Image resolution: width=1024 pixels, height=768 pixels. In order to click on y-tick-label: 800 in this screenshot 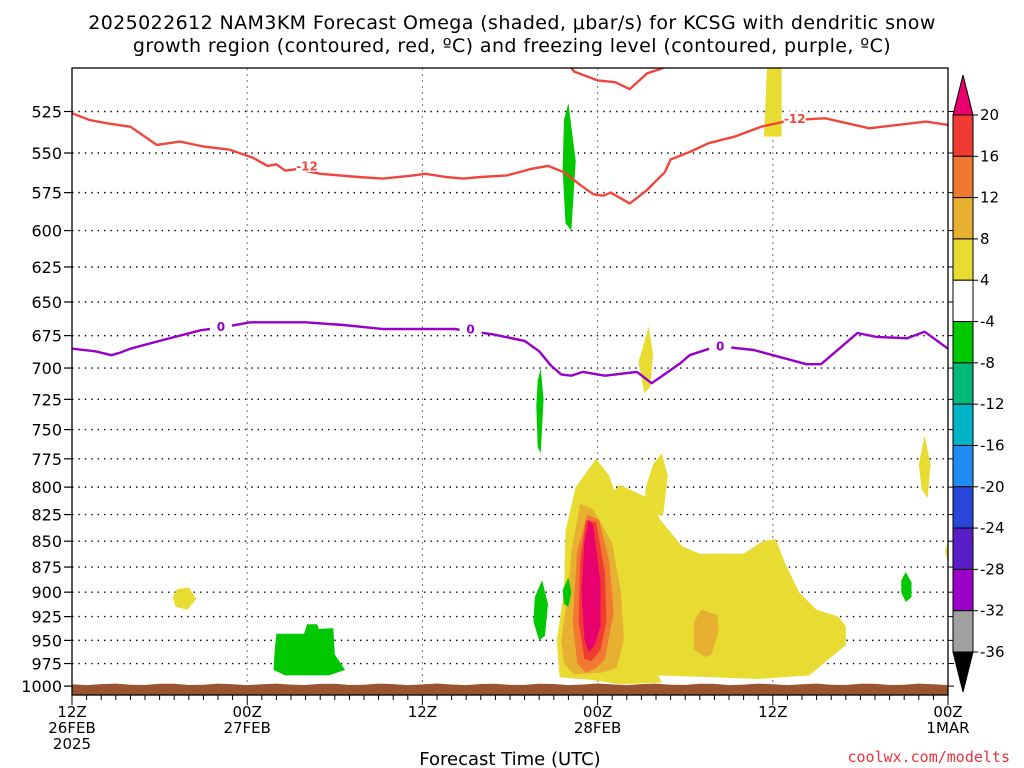, I will do `click(46, 487)`.